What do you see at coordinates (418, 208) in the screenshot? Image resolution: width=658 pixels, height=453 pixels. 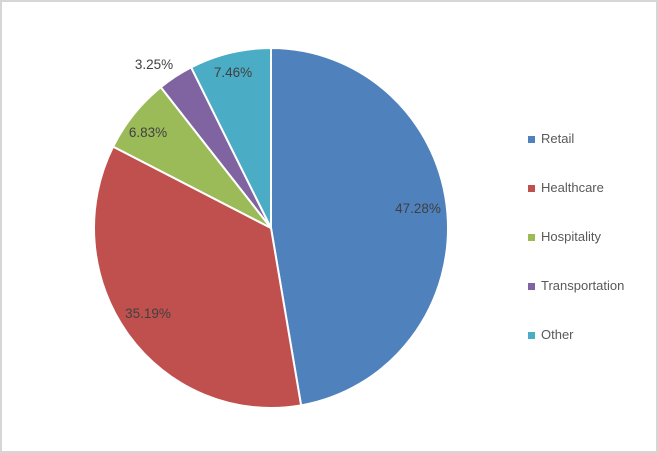 I see `data-label-retail: 47.28%` at bounding box center [418, 208].